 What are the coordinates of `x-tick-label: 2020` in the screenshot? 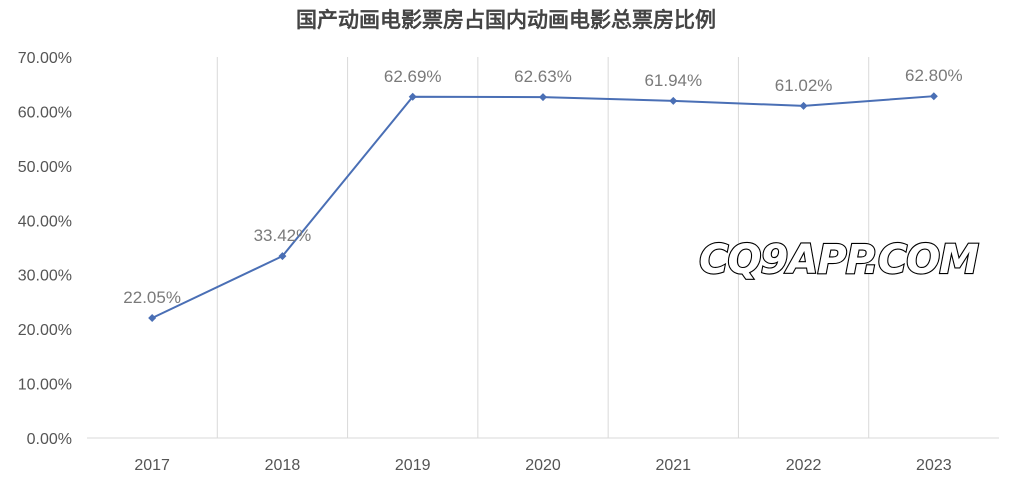 It's located at (543, 465).